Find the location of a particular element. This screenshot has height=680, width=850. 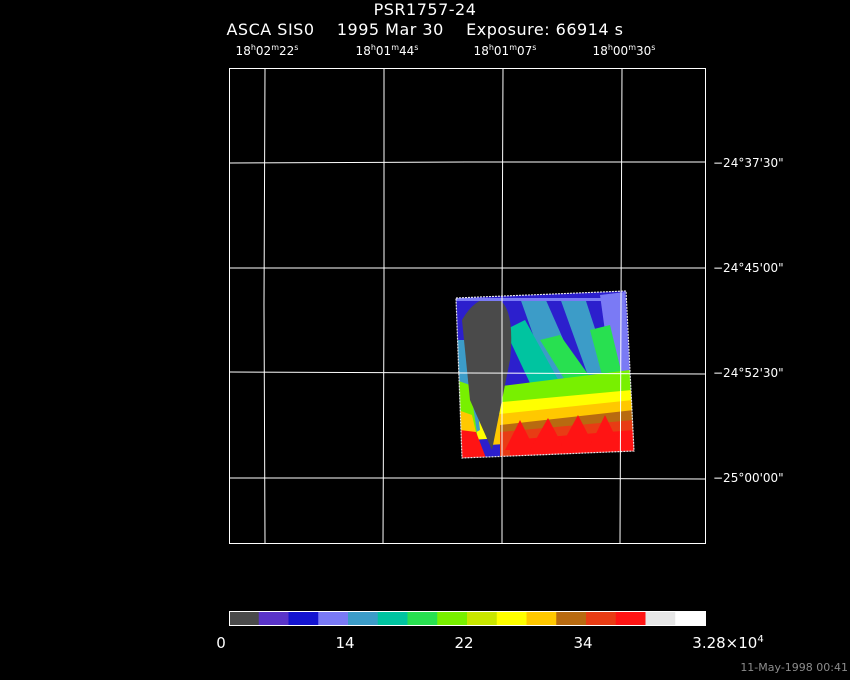

dec-label: −24°52'30" is located at coordinates (748, 373).